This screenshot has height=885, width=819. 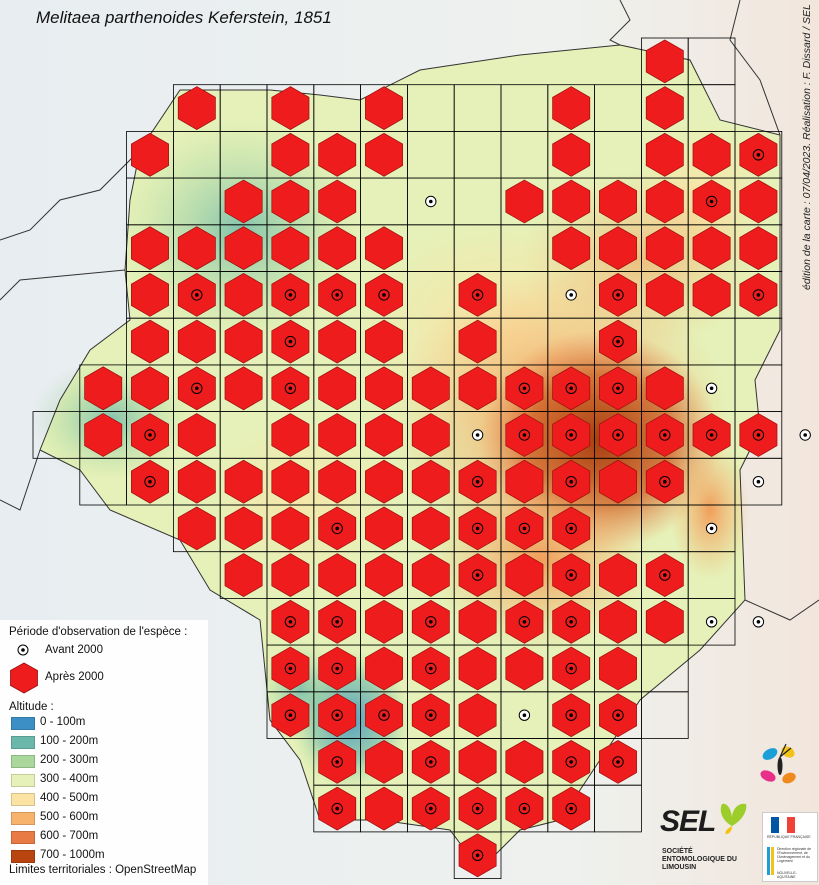 What do you see at coordinates (69, 760) in the screenshot?
I see `altitude-label-2: 200 - 300m` at bounding box center [69, 760].